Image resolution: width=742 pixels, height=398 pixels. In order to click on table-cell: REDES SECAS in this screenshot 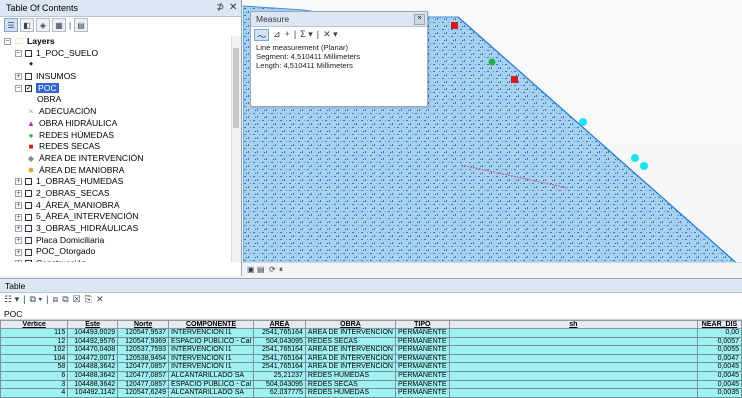, I will do `click(350, 341)`.